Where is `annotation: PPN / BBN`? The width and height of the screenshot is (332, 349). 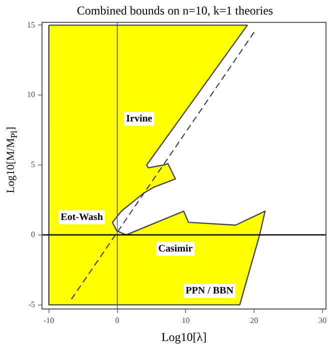
annotation: PPN / BBN is located at coordinates (210, 291).